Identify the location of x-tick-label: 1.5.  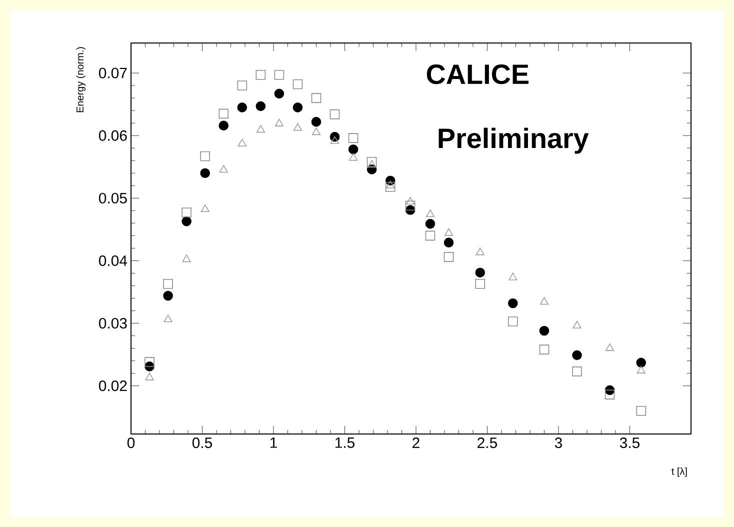
(345, 443).